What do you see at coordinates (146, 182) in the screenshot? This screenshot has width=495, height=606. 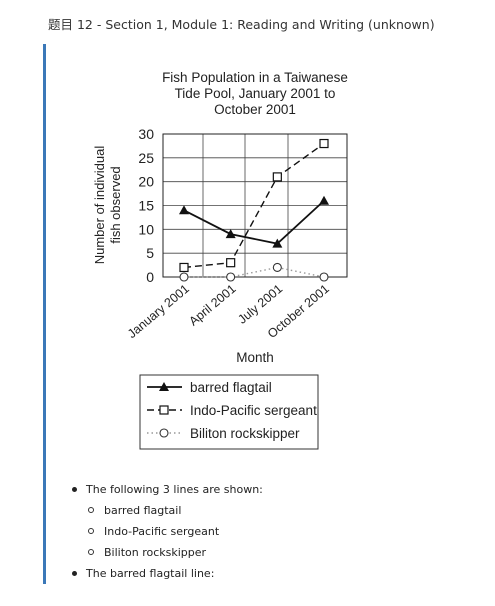 I see `y-tick-label-4: 20` at bounding box center [146, 182].